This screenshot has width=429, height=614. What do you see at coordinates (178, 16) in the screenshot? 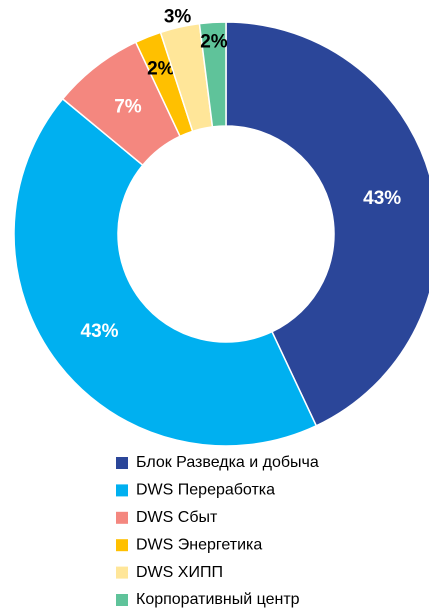
I see `data-label: 3%` at bounding box center [178, 16].